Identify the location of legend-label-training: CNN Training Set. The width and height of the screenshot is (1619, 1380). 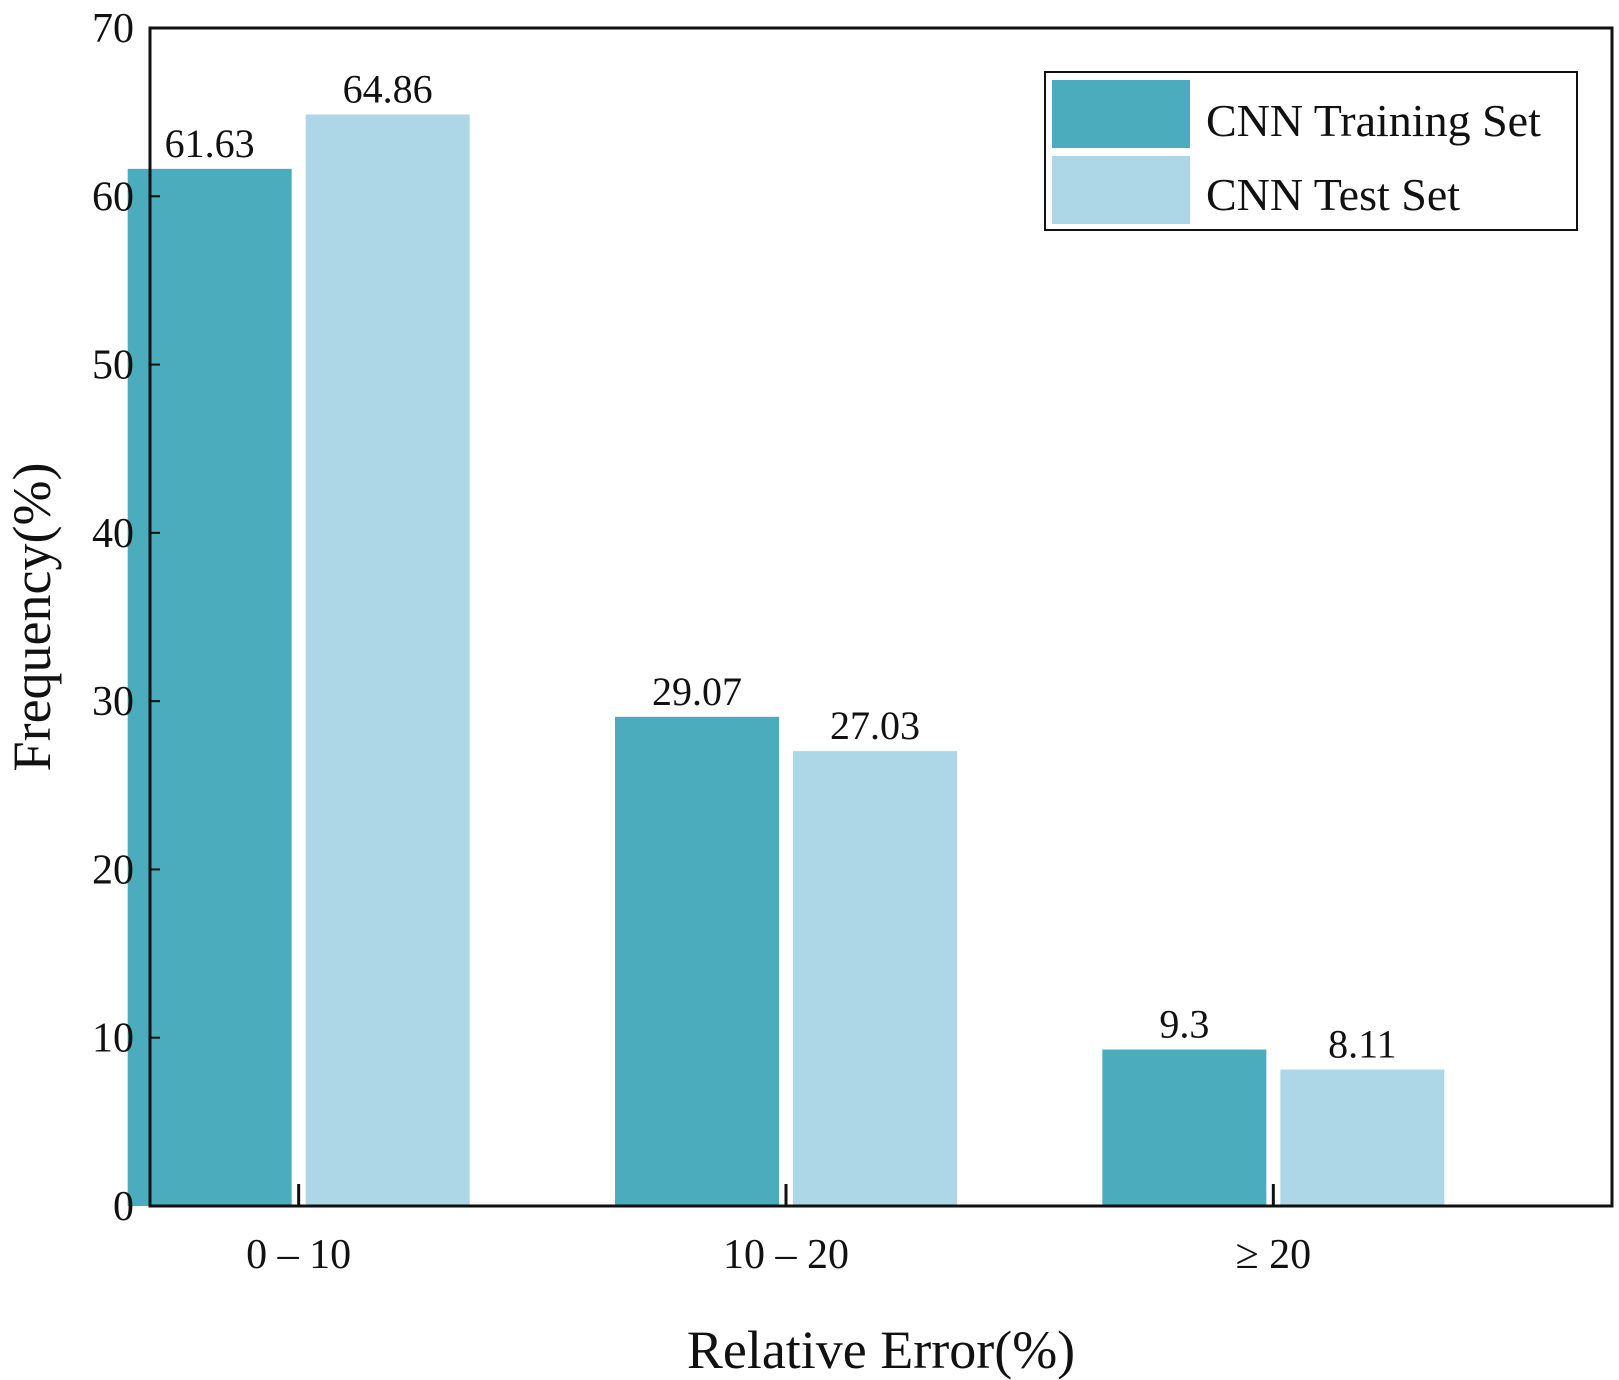
(1373, 120).